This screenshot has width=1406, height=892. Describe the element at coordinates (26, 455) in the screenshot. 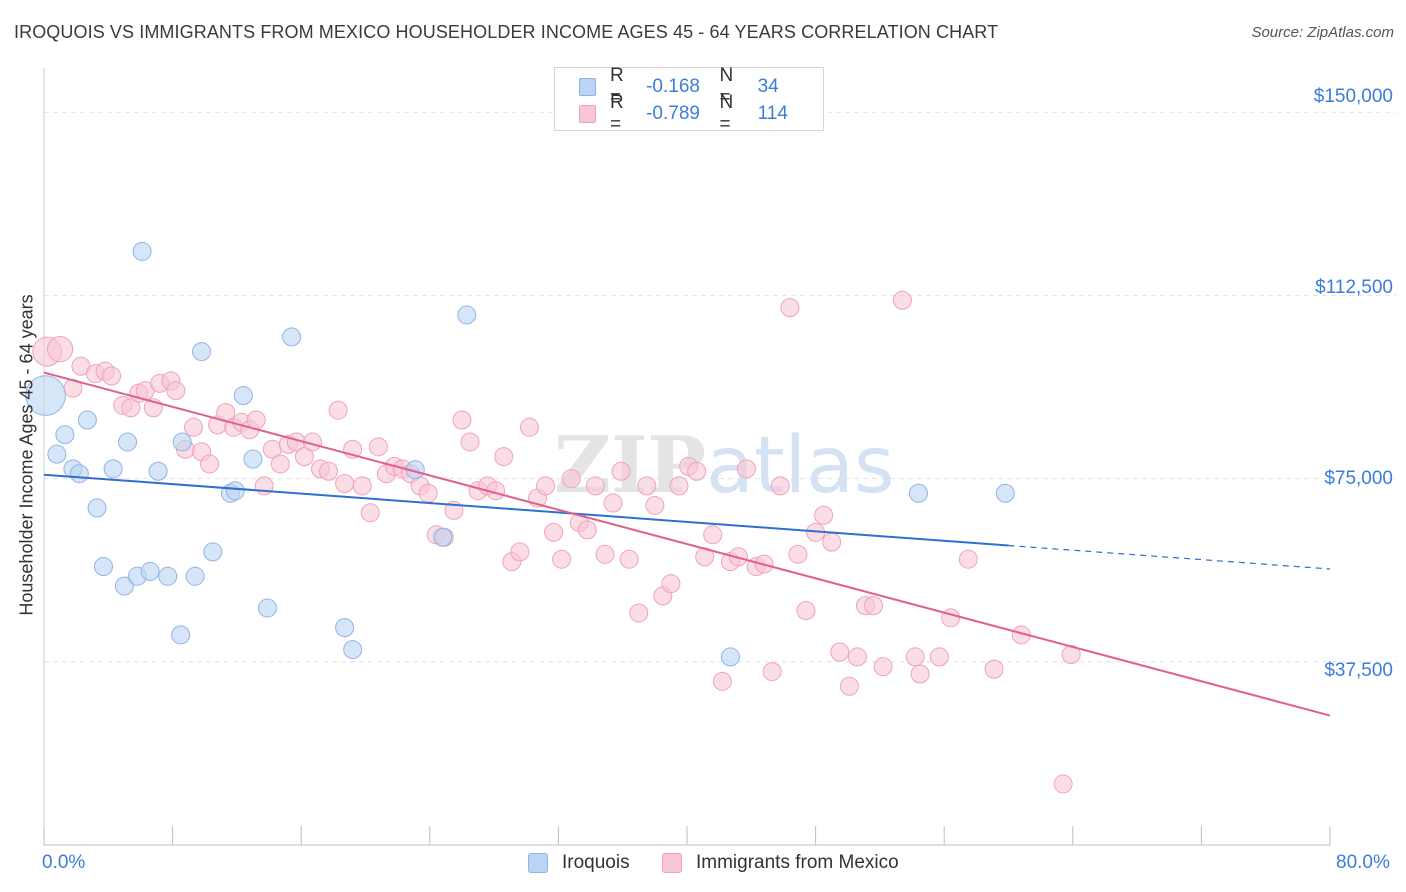

I see `y-axis-title: Householder Income Ages 45 - 64 years` at that location.